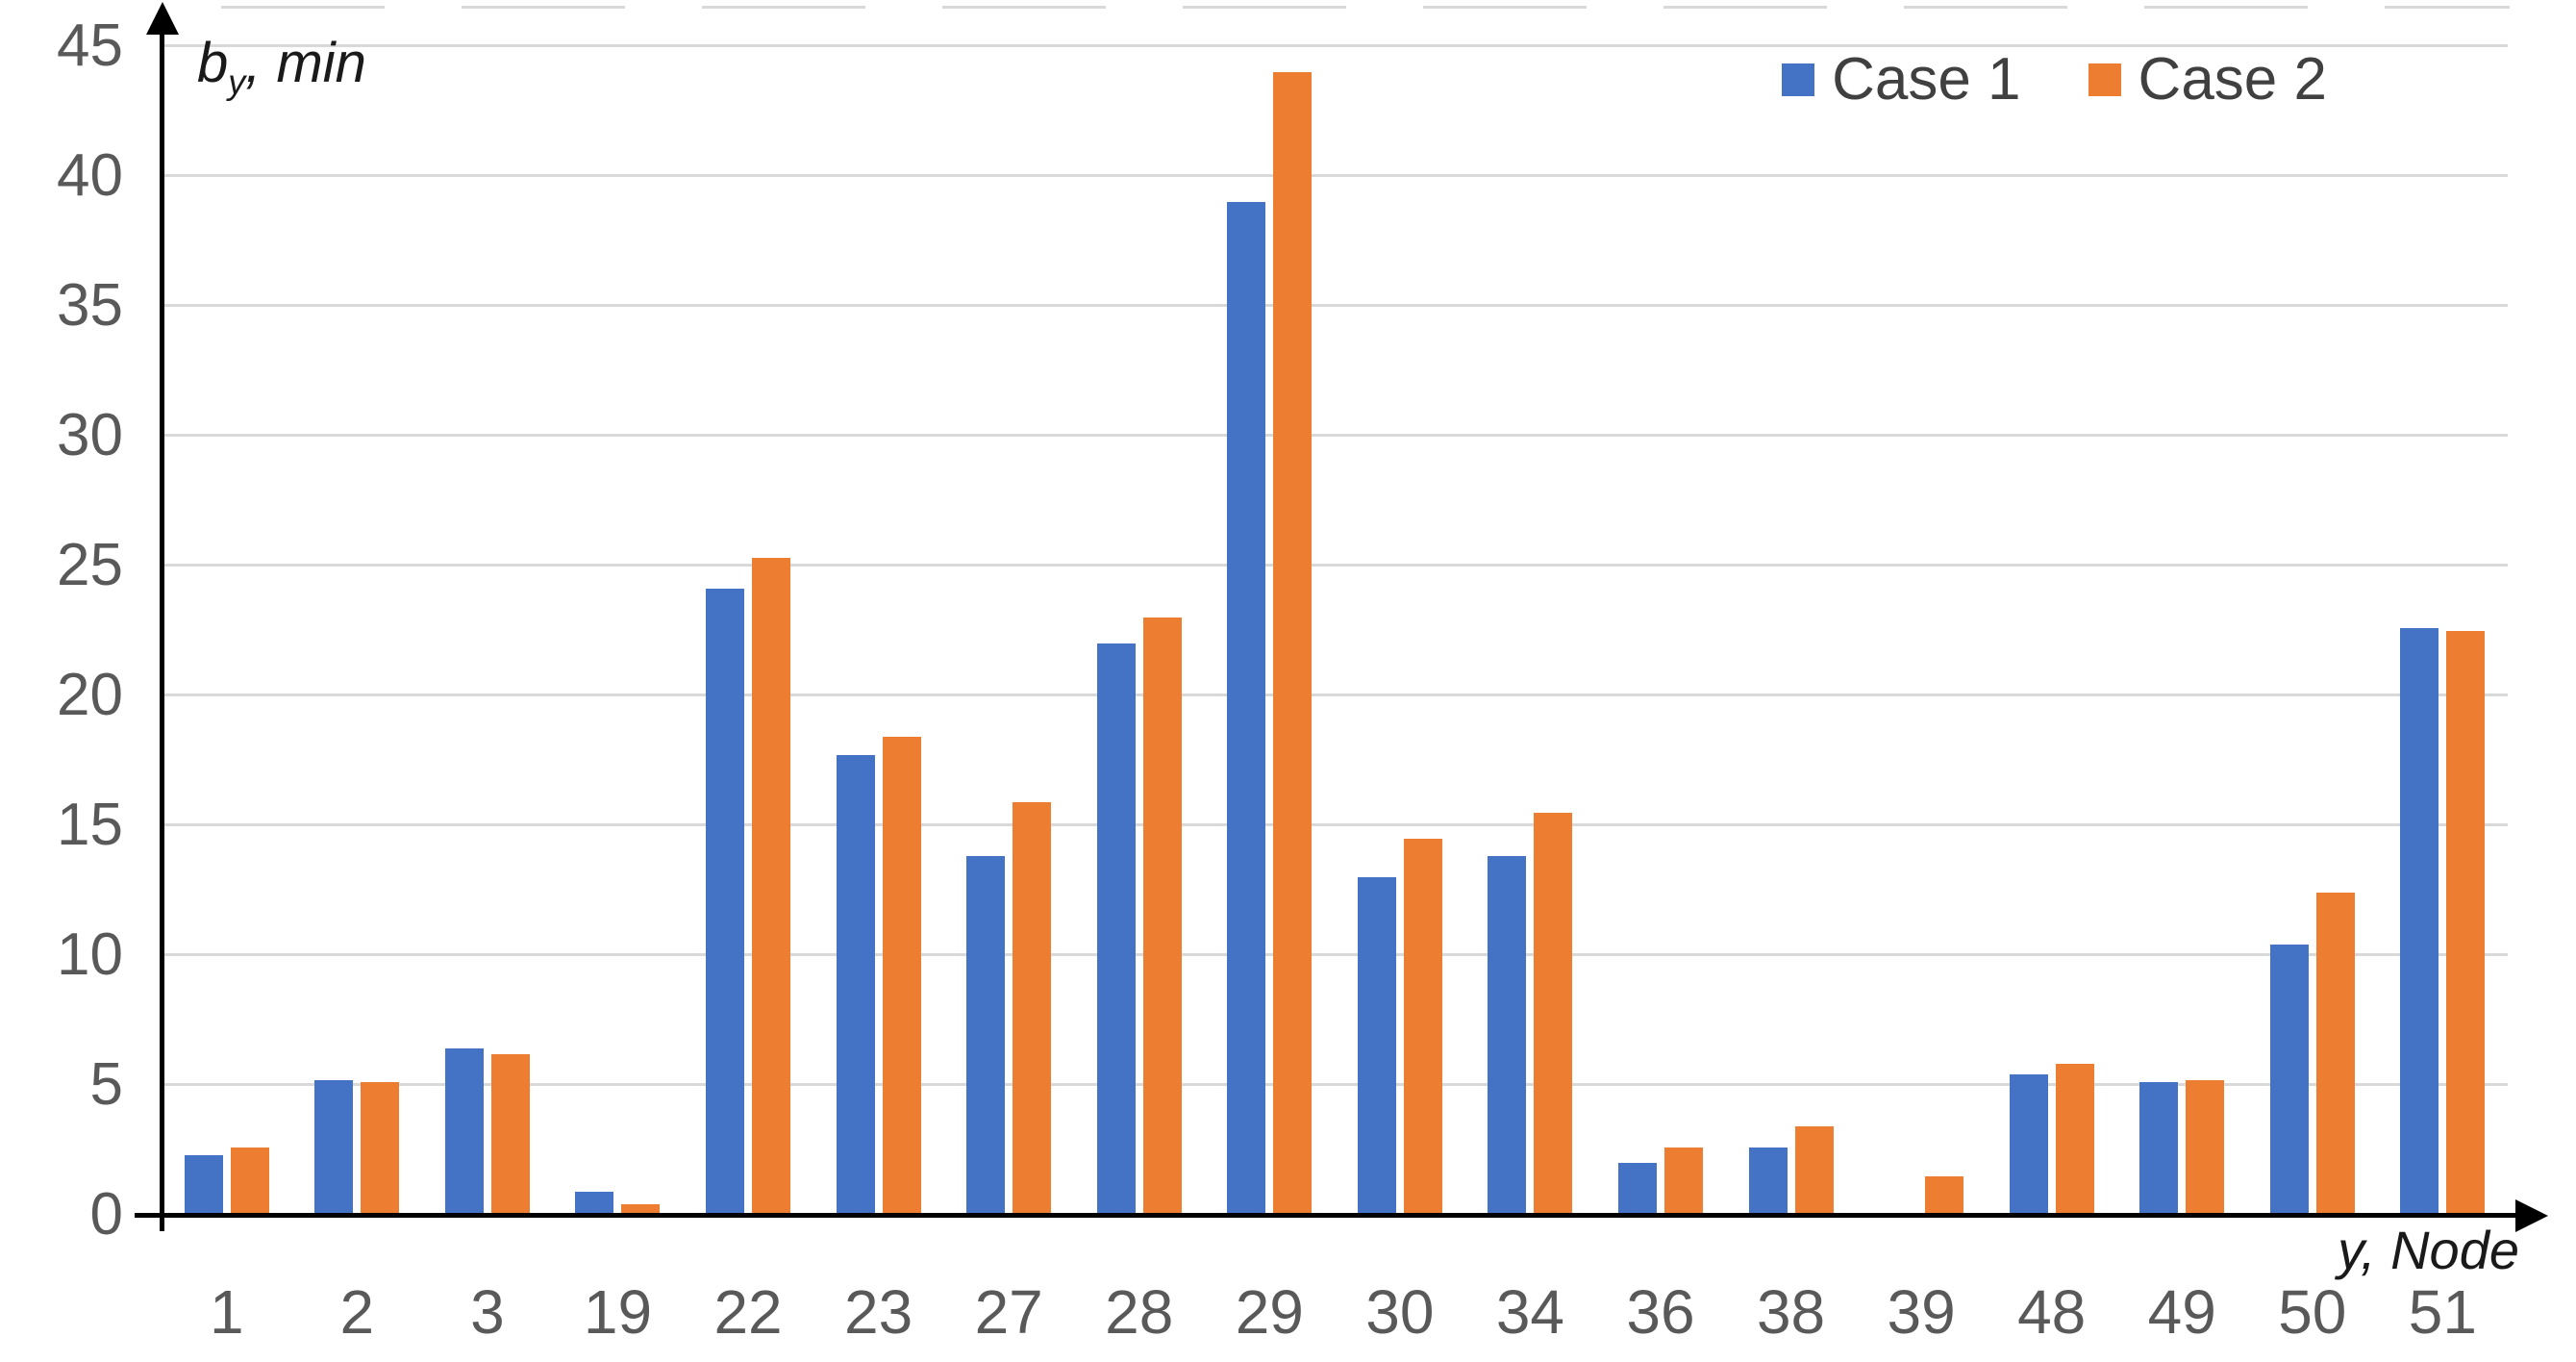  What do you see at coordinates (90, 825) in the screenshot?
I see `y-tick-label: 15` at bounding box center [90, 825].